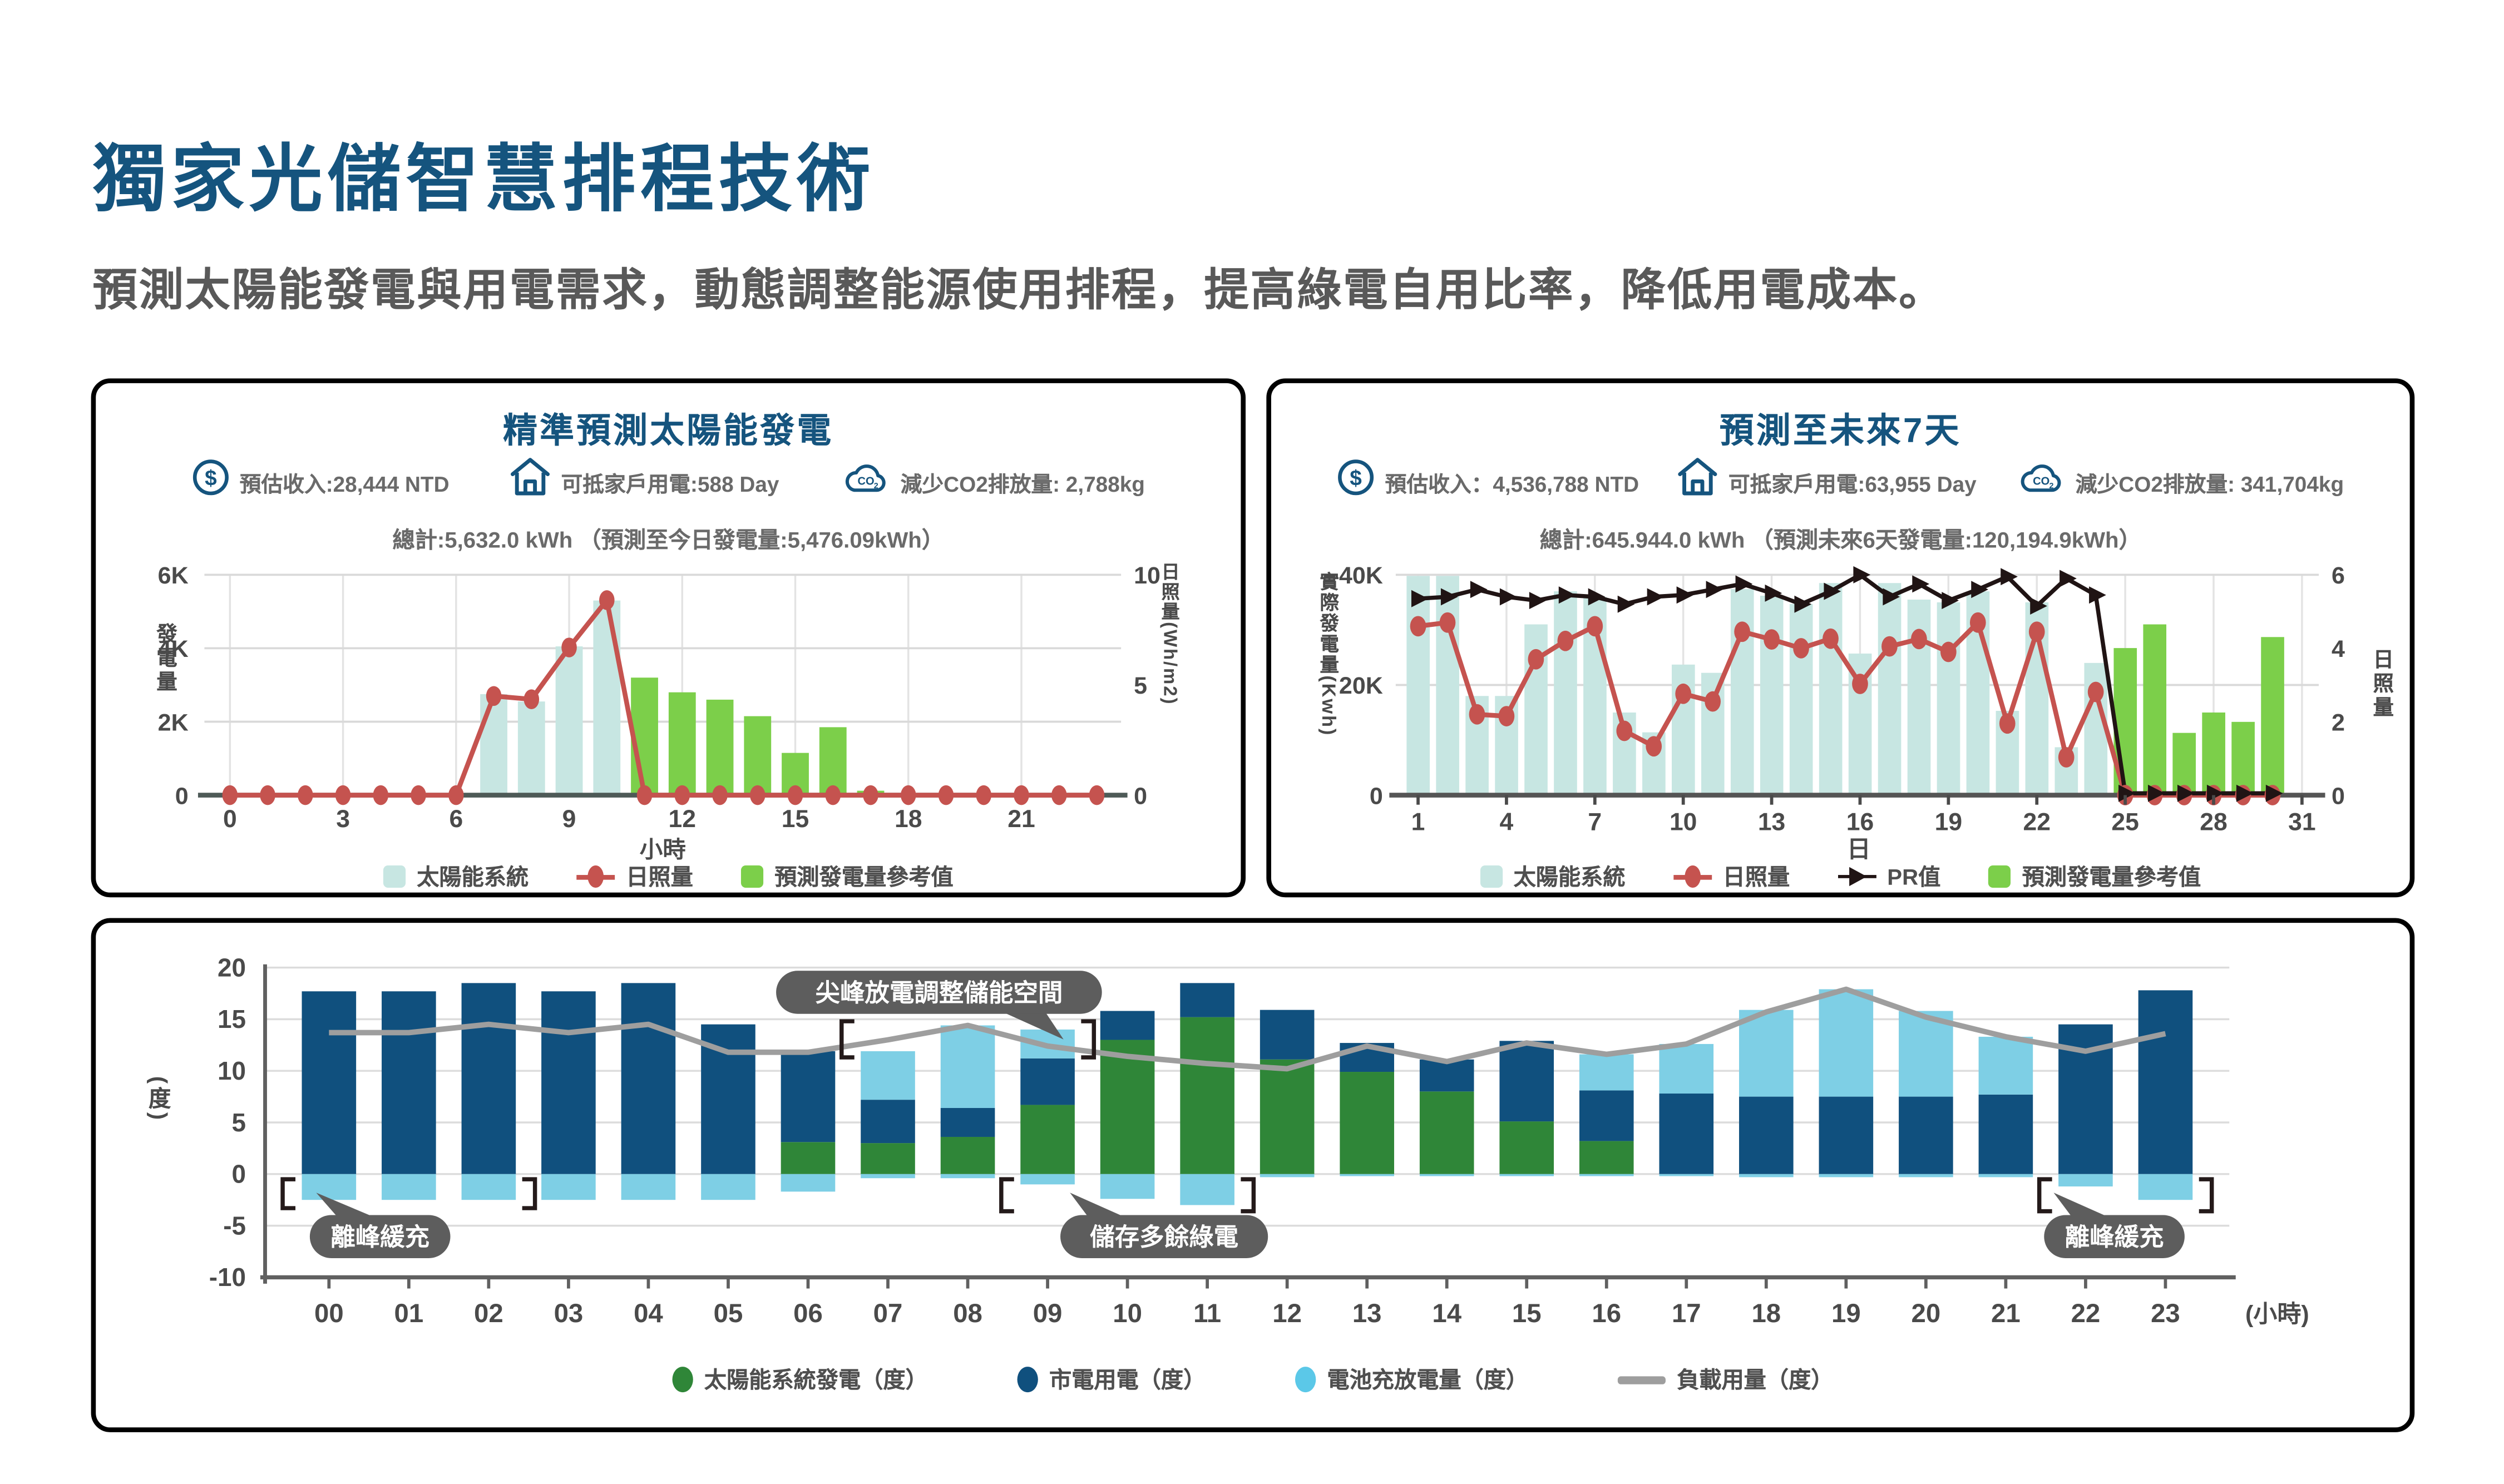 The height and width of the screenshot is (1484, 2504). What do you see at coordinates (888, 1314) in the screenshot?
I see `svg-text: 07` at bounding box center [888, 1314].